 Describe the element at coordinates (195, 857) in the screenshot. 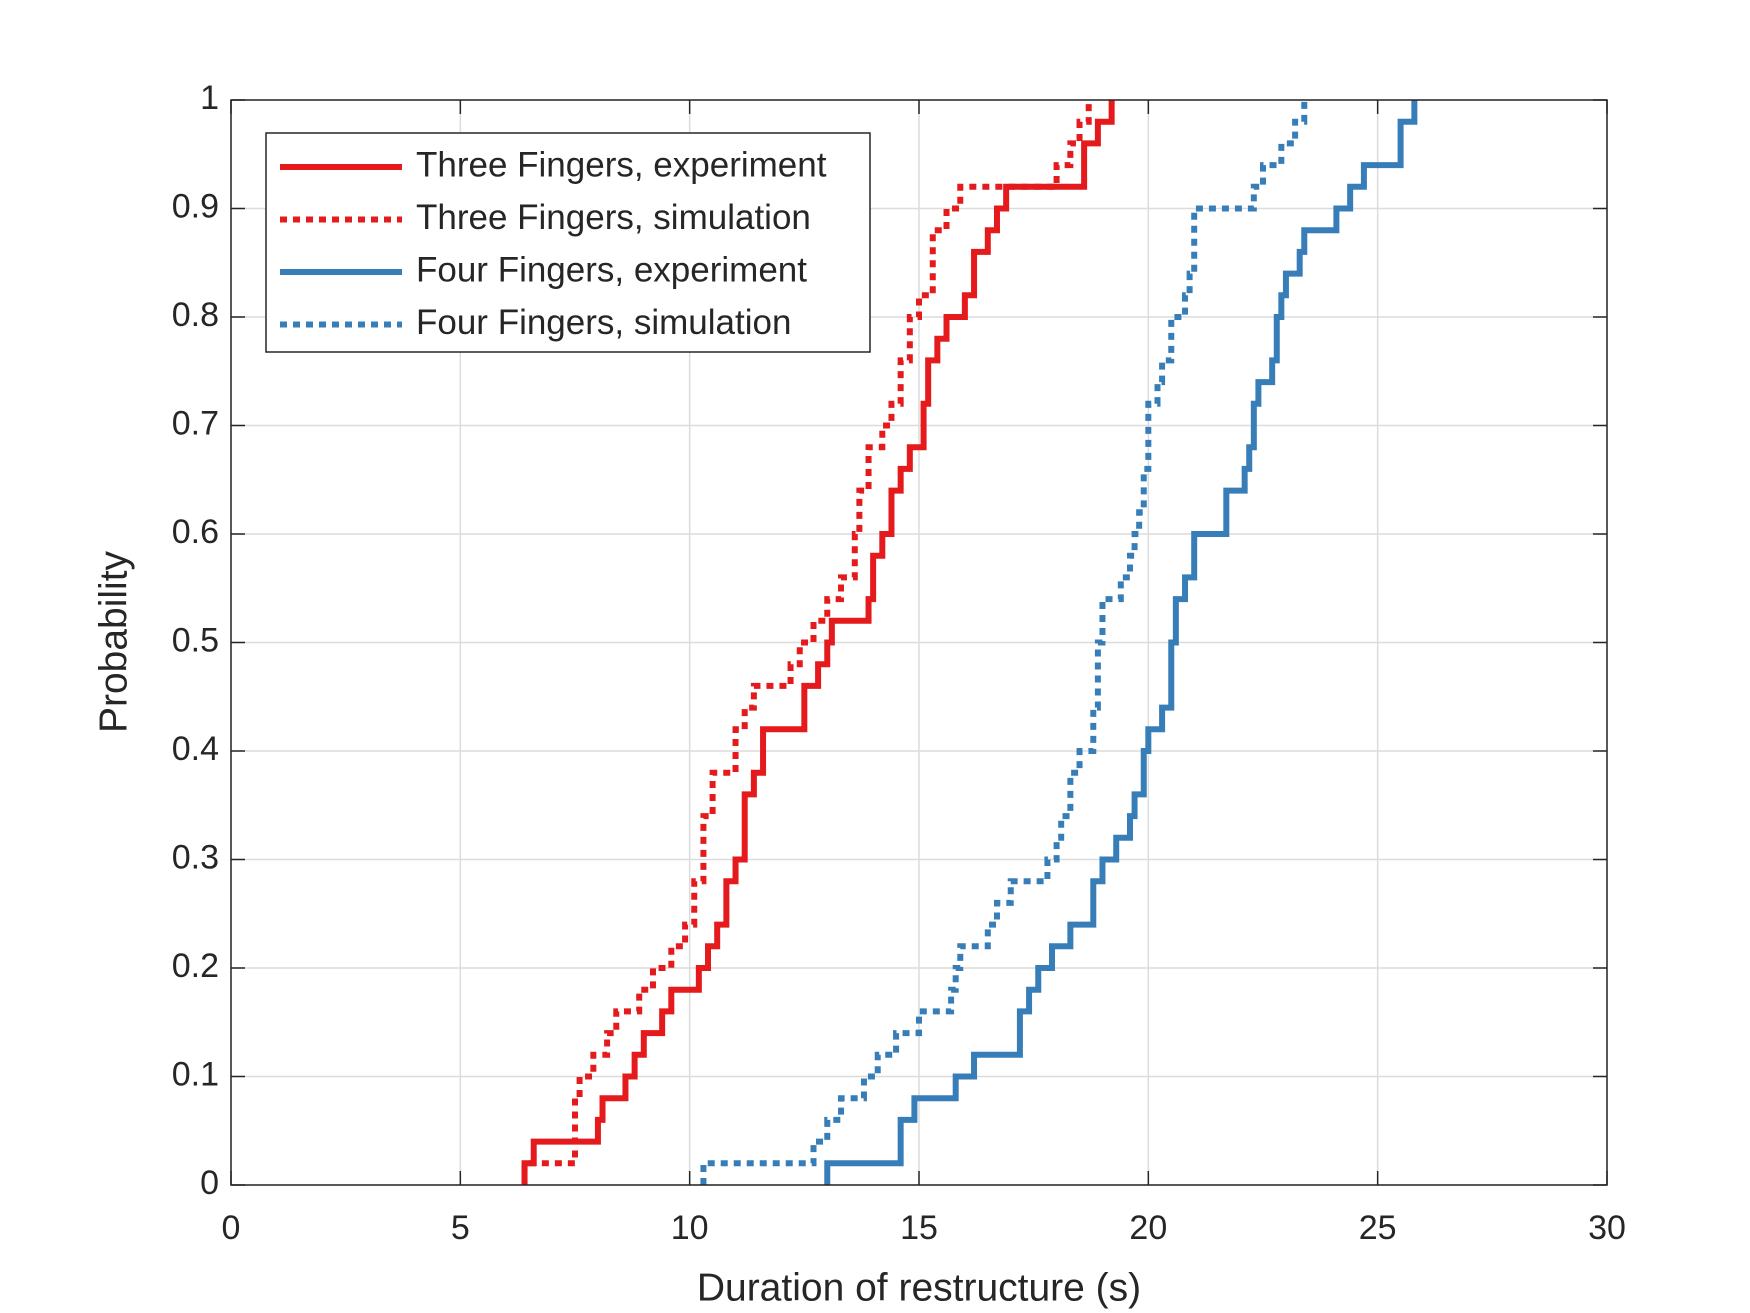

I see `y-tick-label: 0.3` at that location.